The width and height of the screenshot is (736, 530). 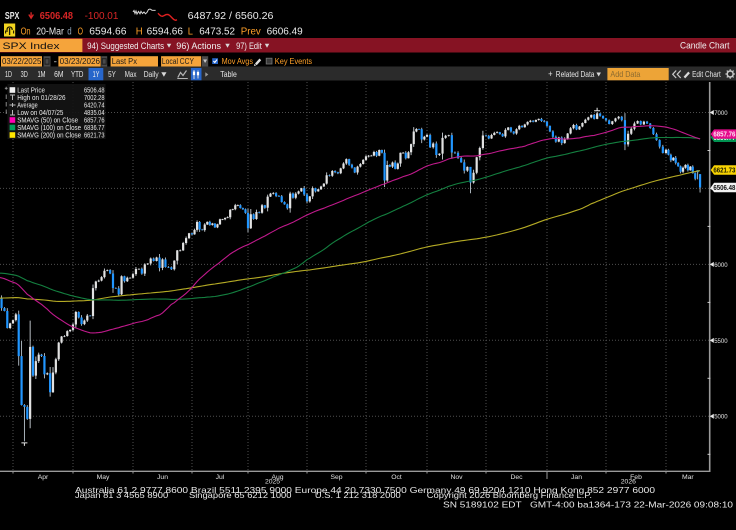 I want to click on svg-text: Daily, so click(x=152, y=74).